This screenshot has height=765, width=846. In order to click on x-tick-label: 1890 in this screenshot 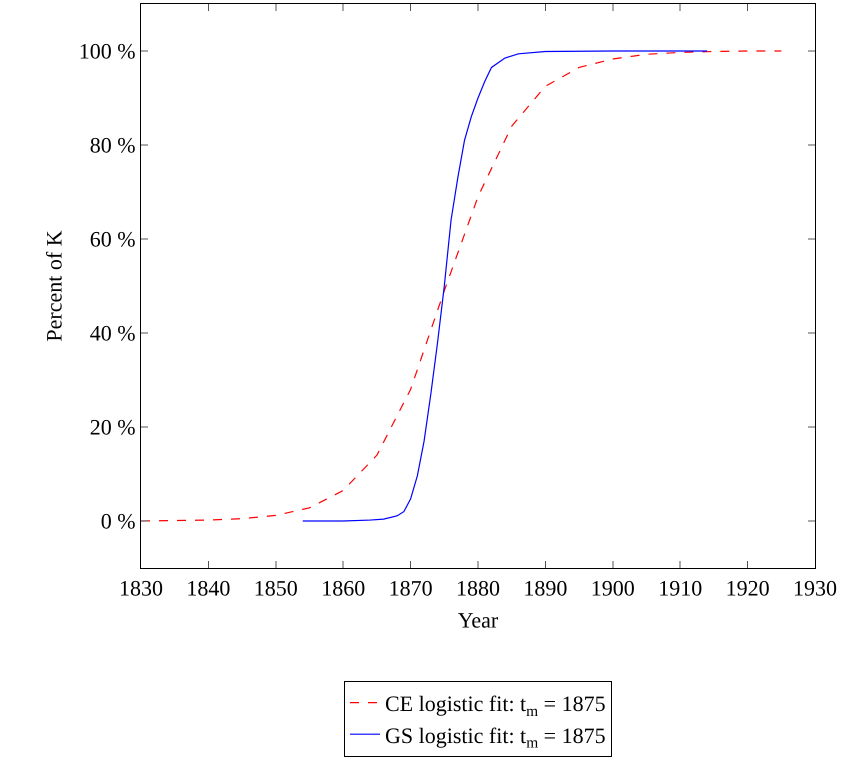, I will do `click(545, 587)`.